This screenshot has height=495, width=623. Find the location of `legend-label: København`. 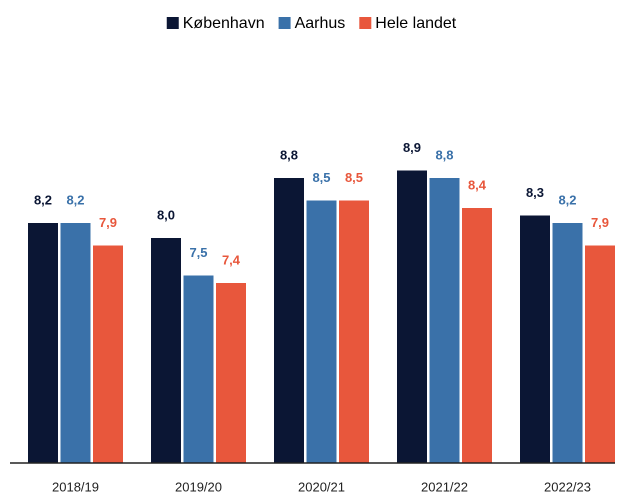

legend-label: København is located at coordinates (224, 23).